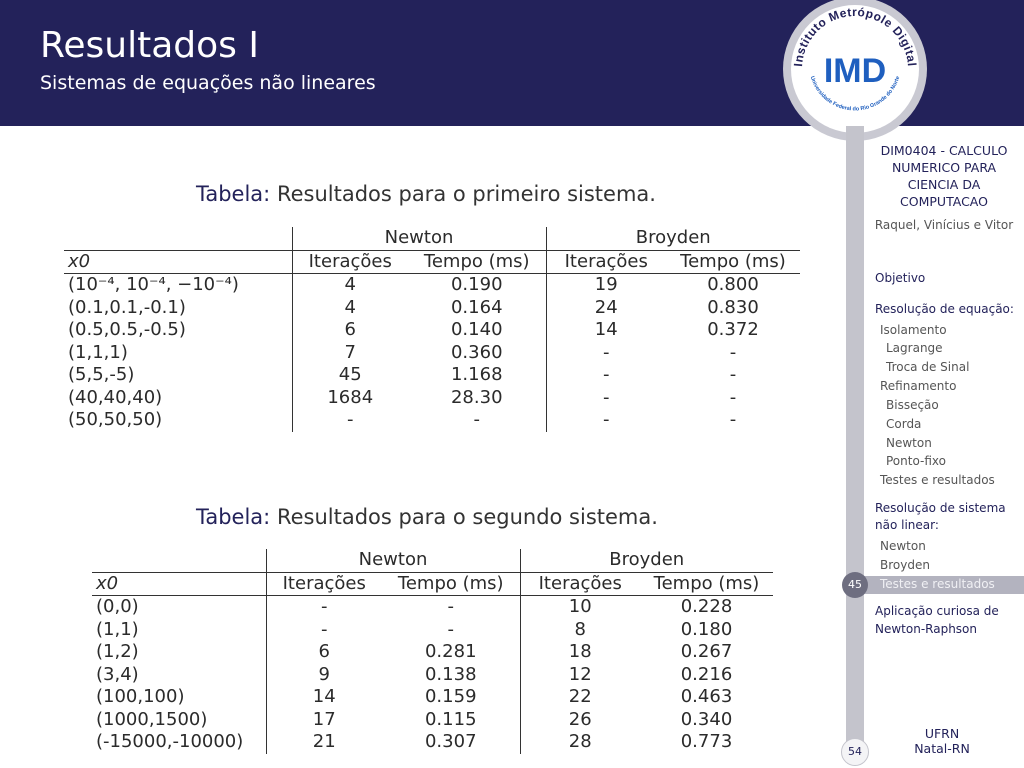 This screenshot has width=1024, height=768. Describe the element at coordinates (127, 307) in the screenshot. I see `cell-x0: (0.1,0.1,-0.1)` at that location.